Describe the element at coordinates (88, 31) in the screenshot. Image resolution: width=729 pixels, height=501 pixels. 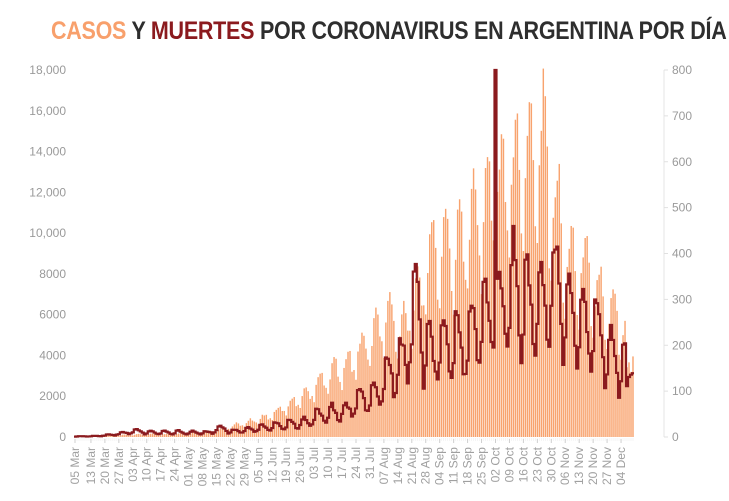
I see `title-cases-word: CASOS` at that location.